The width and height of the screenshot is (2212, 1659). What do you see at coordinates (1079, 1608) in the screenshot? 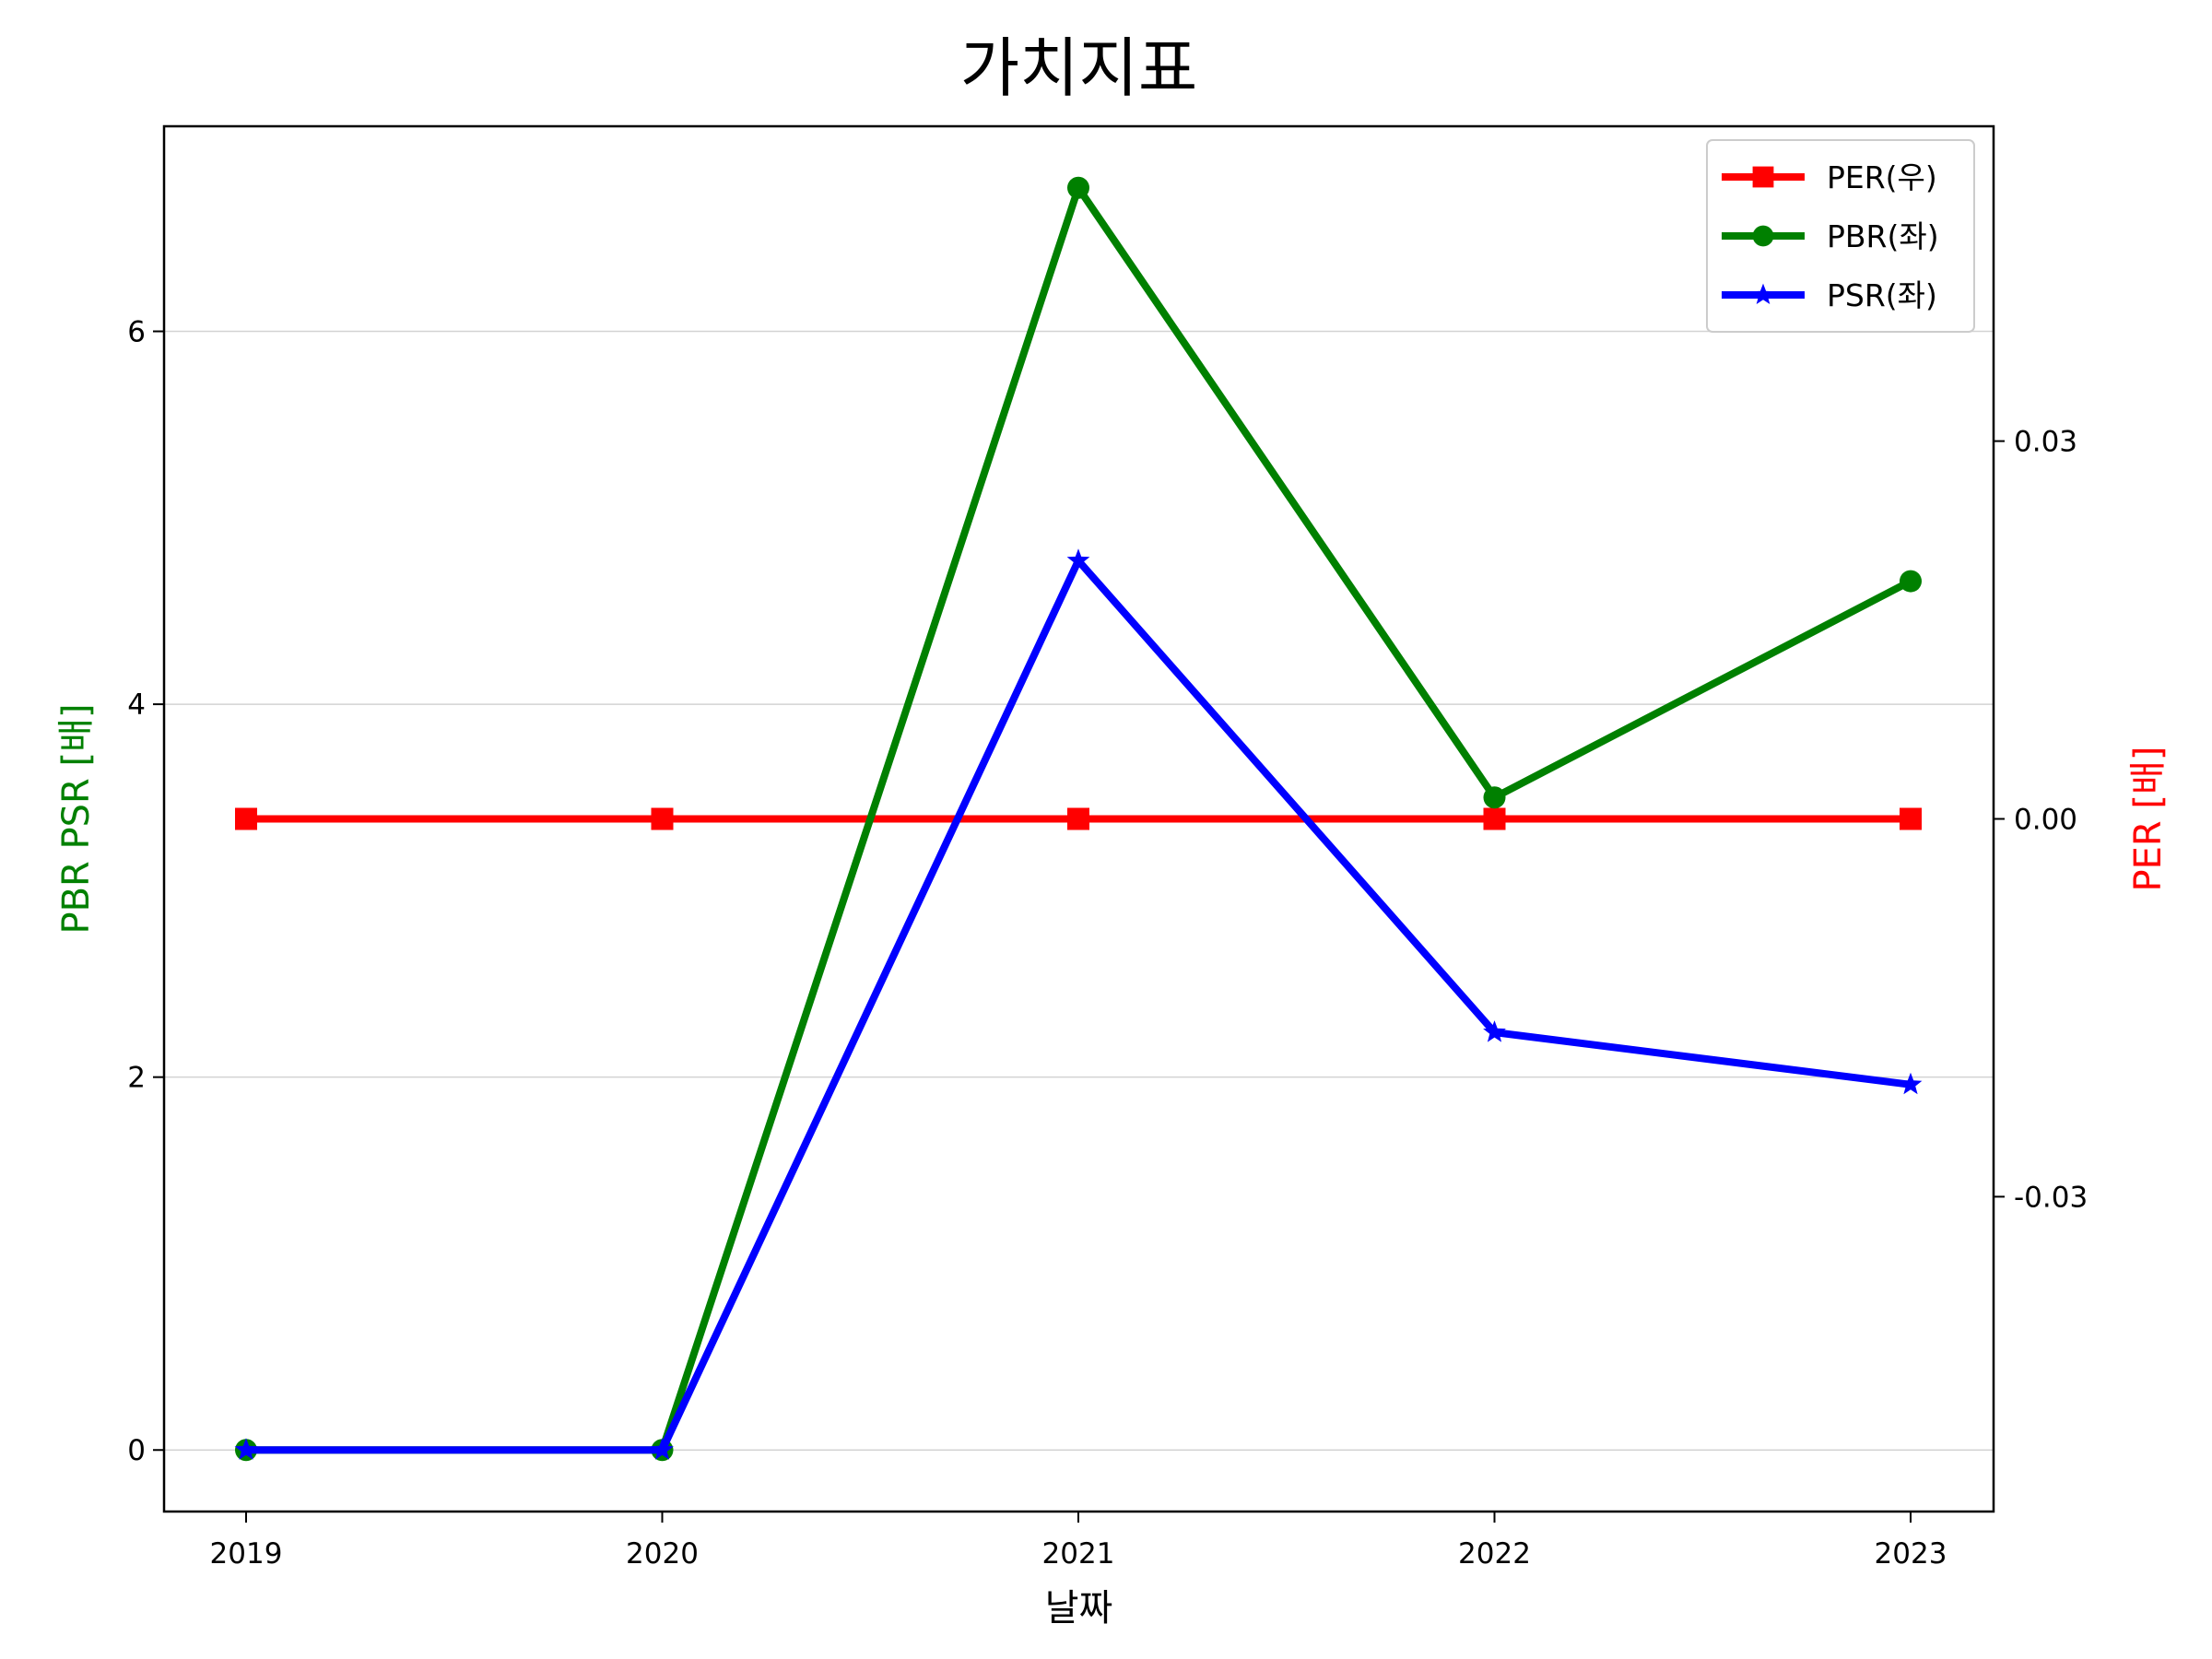
I see `x-axis-title: 날짜` at bounding box center [1079, 1608].